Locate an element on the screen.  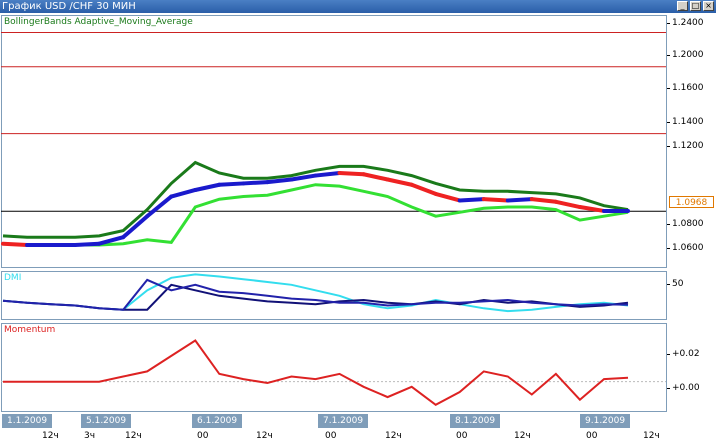
date-tag: 9.1.2009 is located at coordinates (605, 421).